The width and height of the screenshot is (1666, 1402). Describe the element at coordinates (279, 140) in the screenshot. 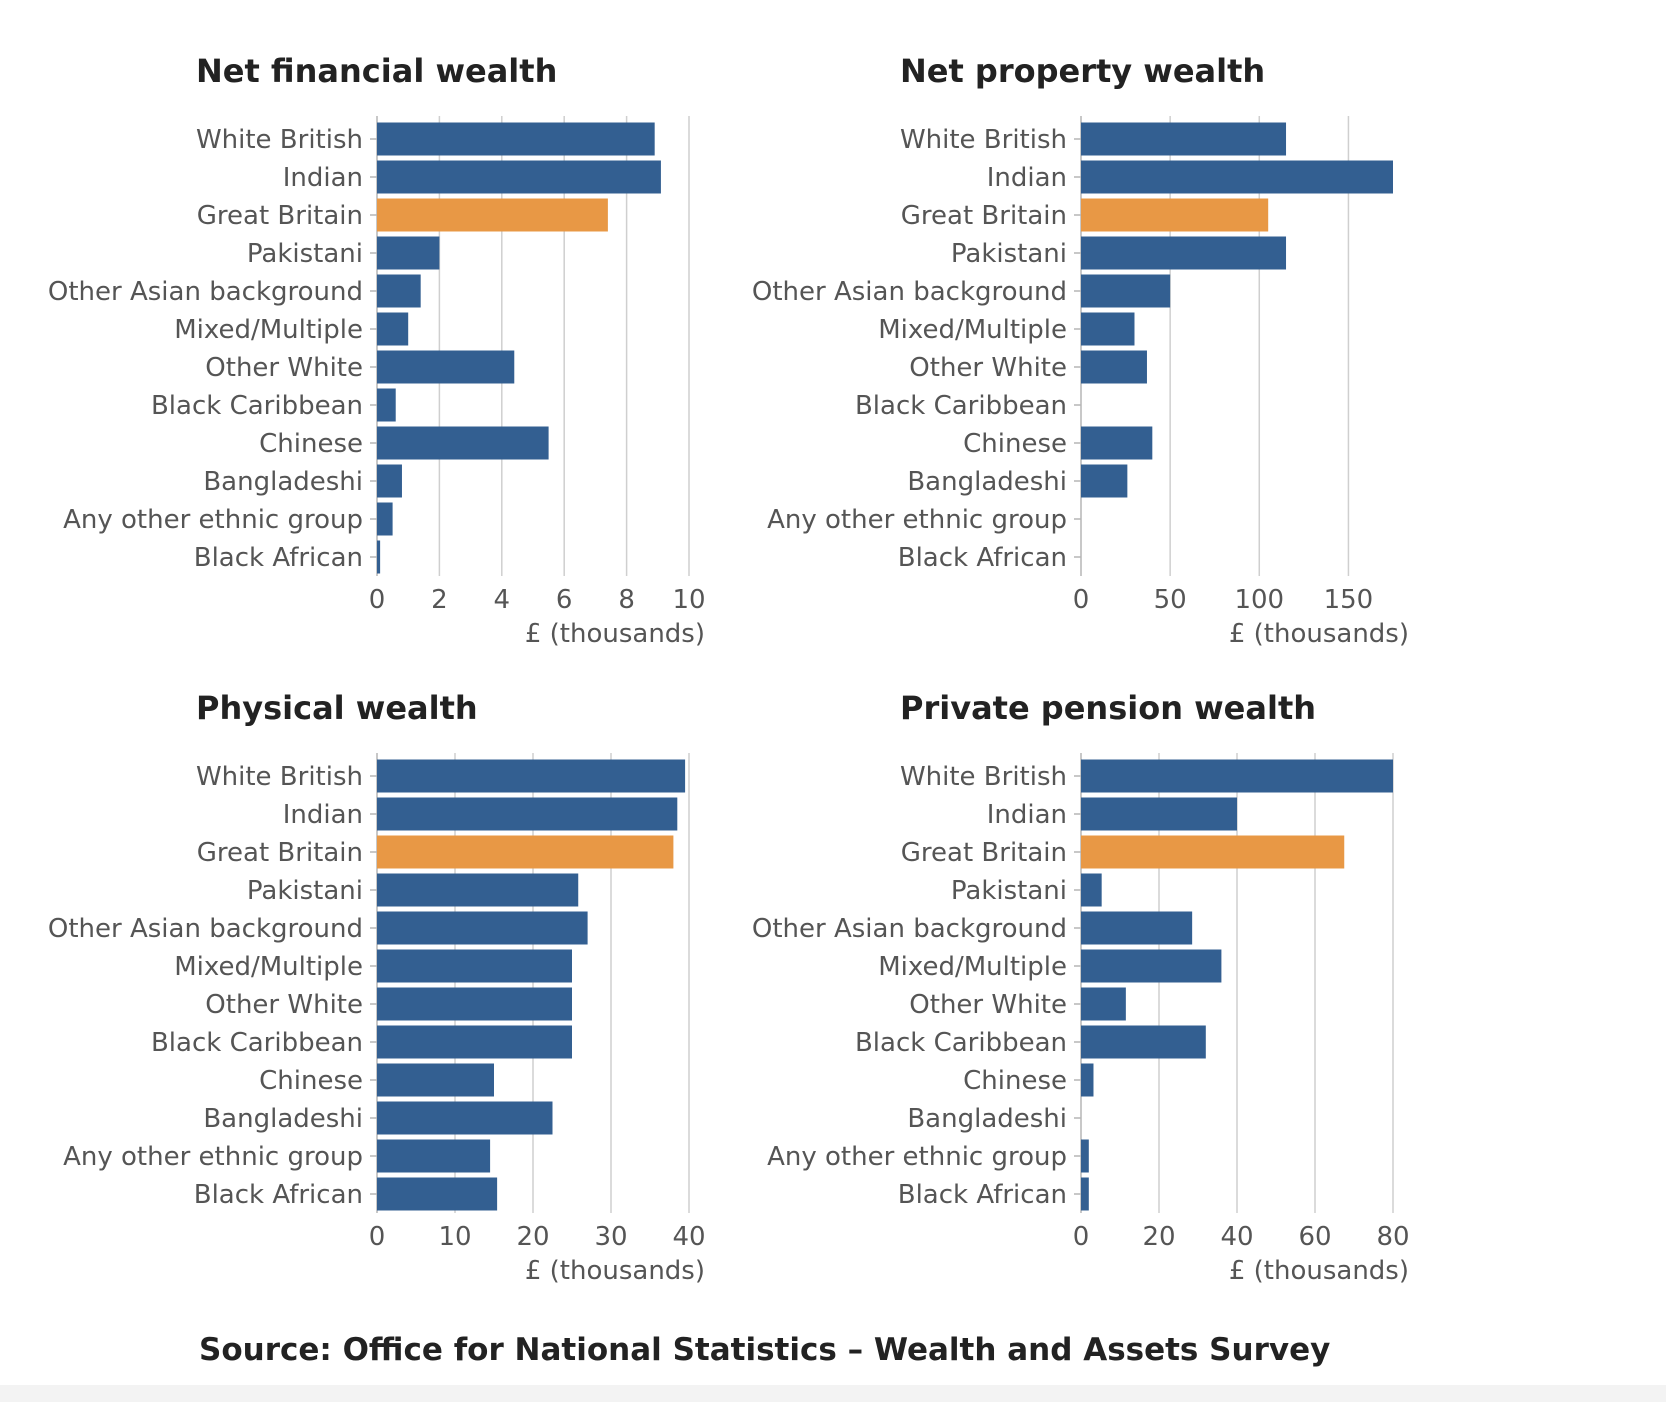

I see `category-label: White British` at that location.